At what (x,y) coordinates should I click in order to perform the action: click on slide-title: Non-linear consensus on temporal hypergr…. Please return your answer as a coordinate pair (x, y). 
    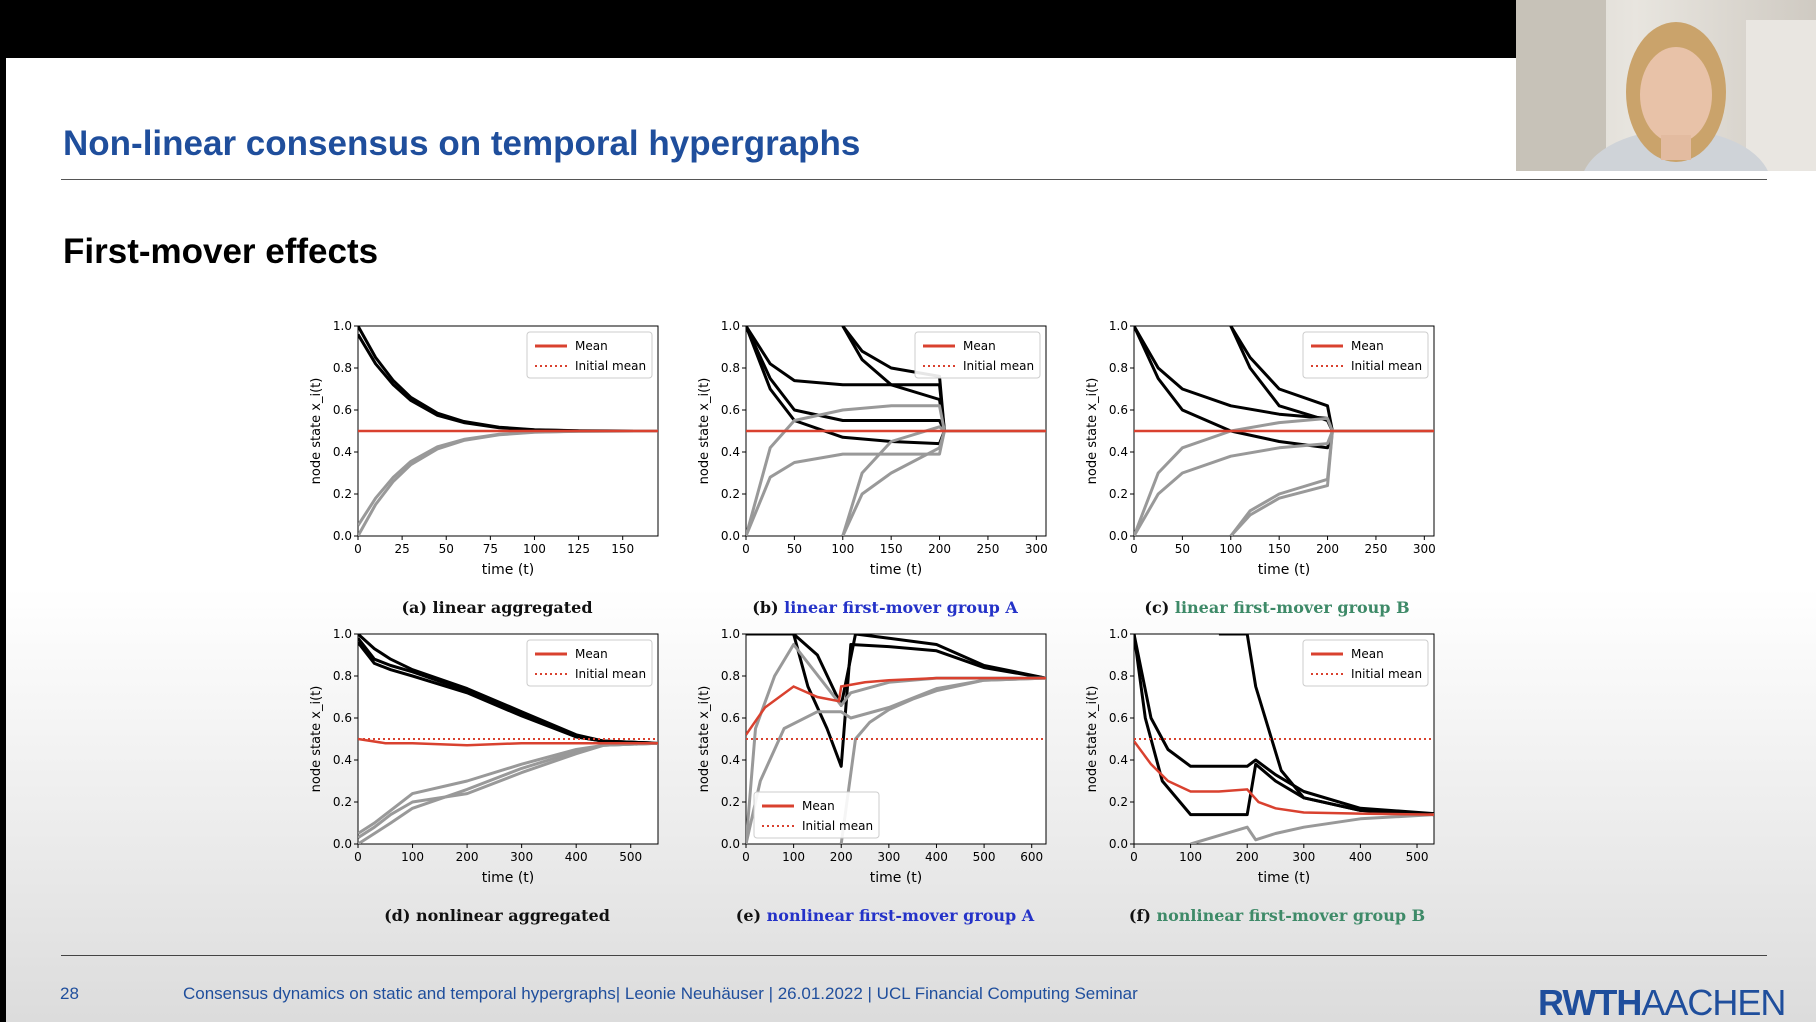
    Looking at the image, I should click on (462, 143).